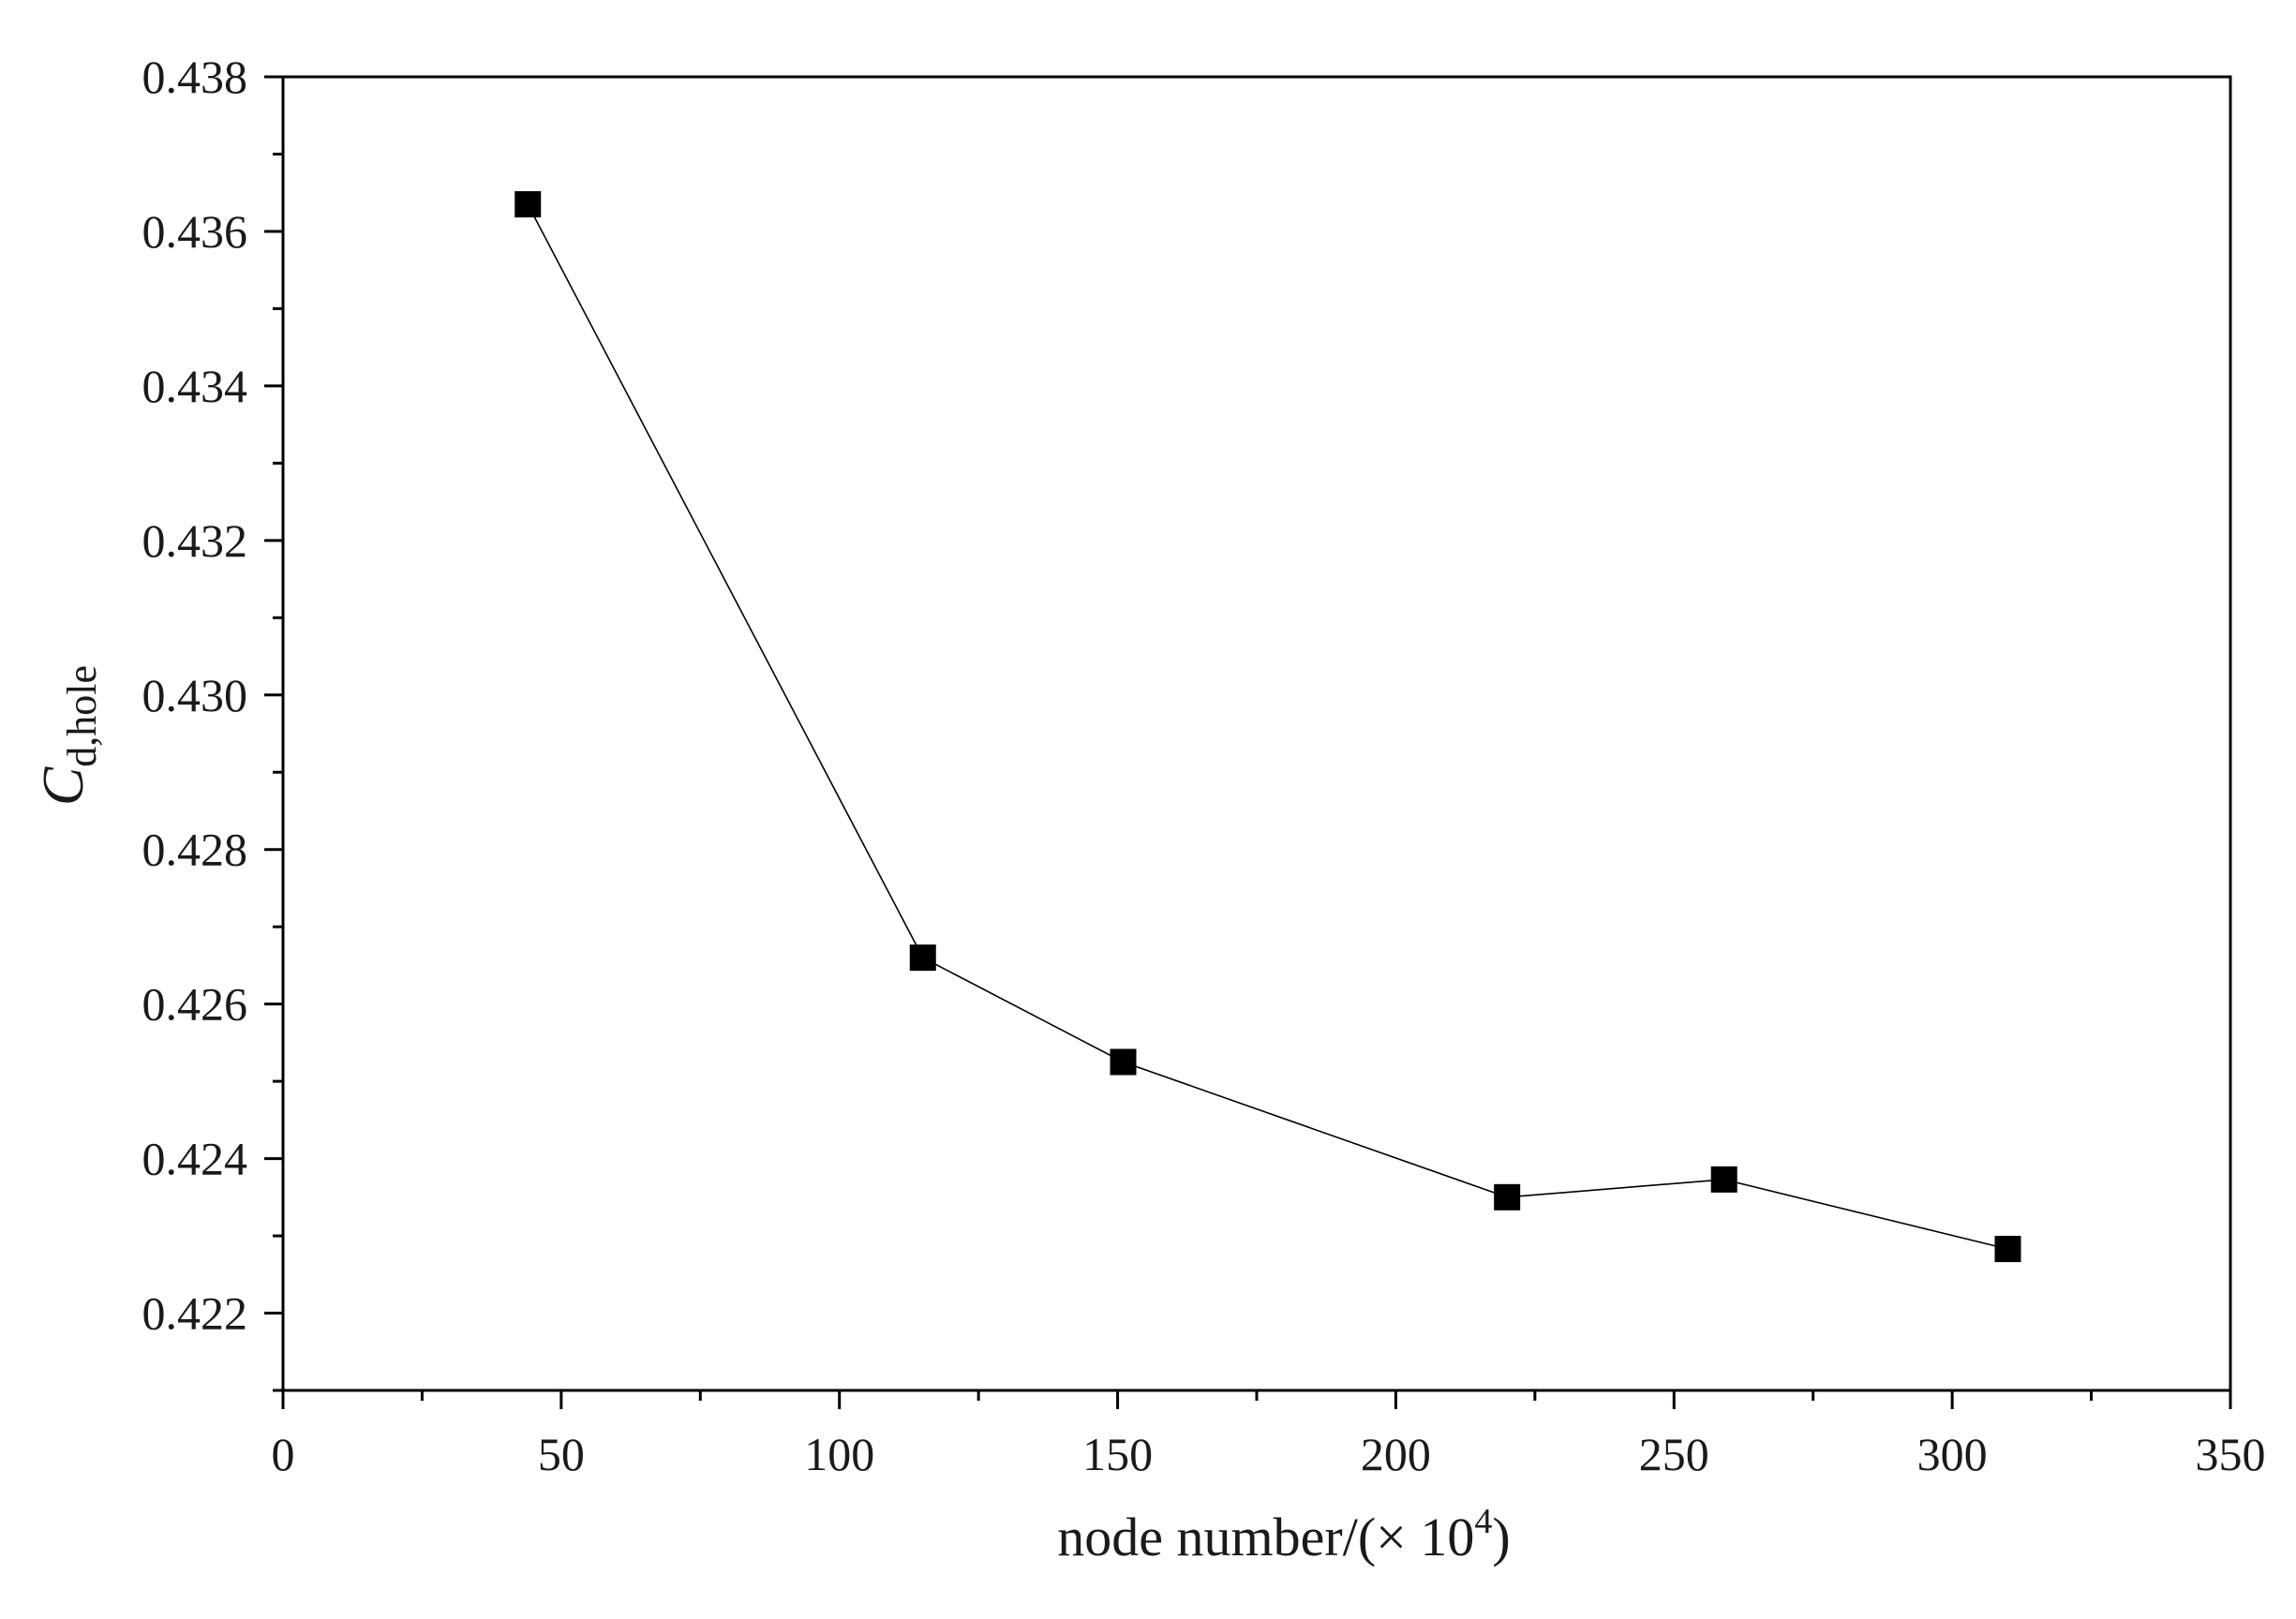 The height and width of the screenshot is (1619, 2296). What do you see at coordinates (195, 231) in the screenshot?
I see `y-tick-label: 0.436` at bounding box center [195, 231].